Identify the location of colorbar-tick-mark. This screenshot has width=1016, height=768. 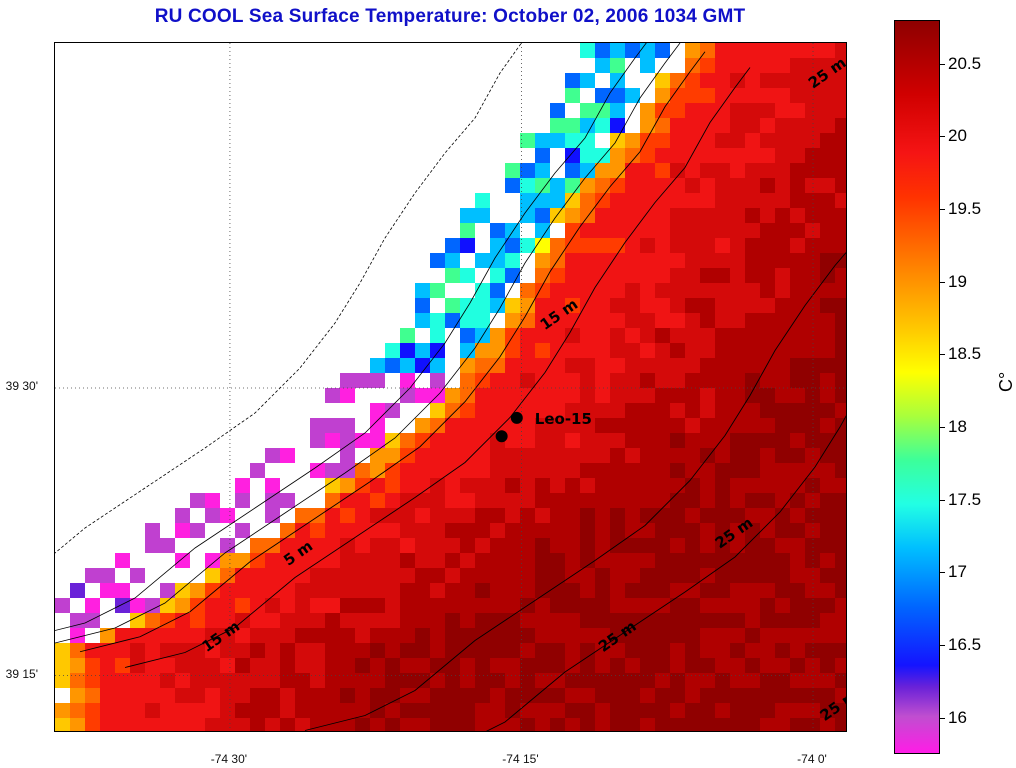
(942, 718).